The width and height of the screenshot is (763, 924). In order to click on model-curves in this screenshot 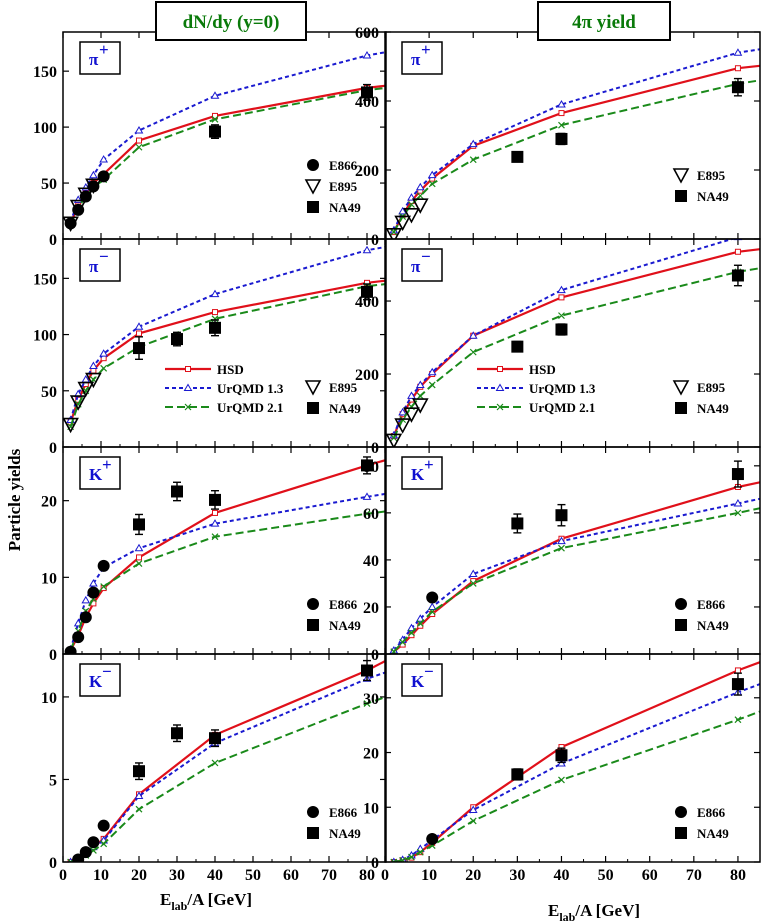, I will do `click(226, 338)`.